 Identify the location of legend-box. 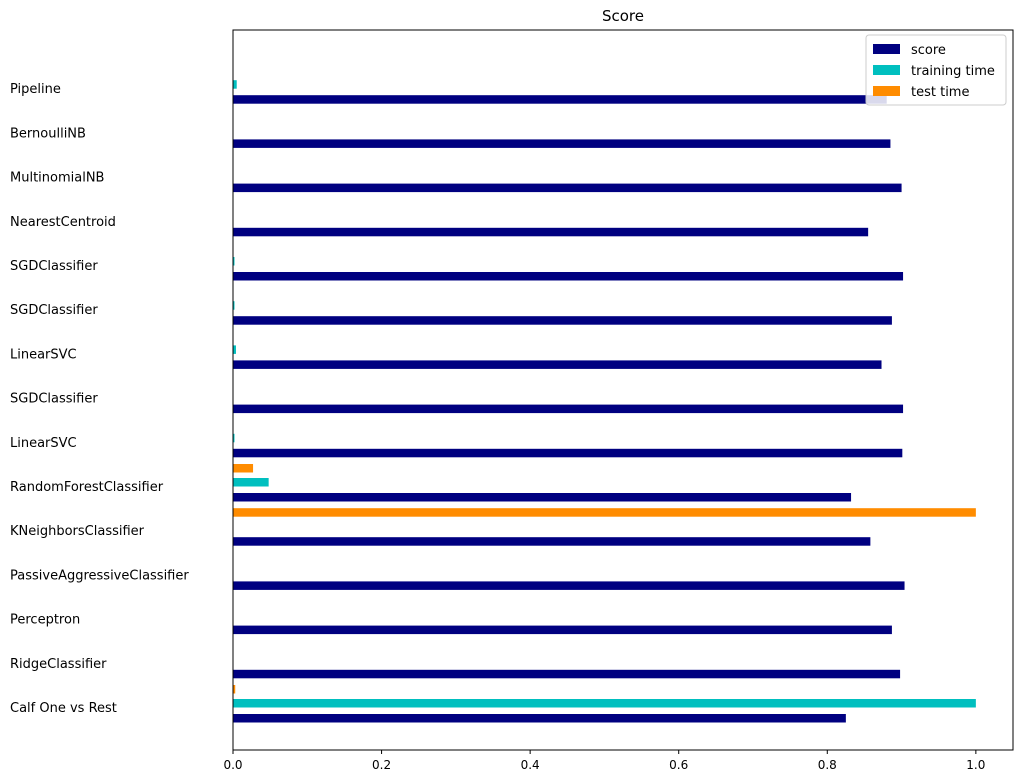
(936, 70).